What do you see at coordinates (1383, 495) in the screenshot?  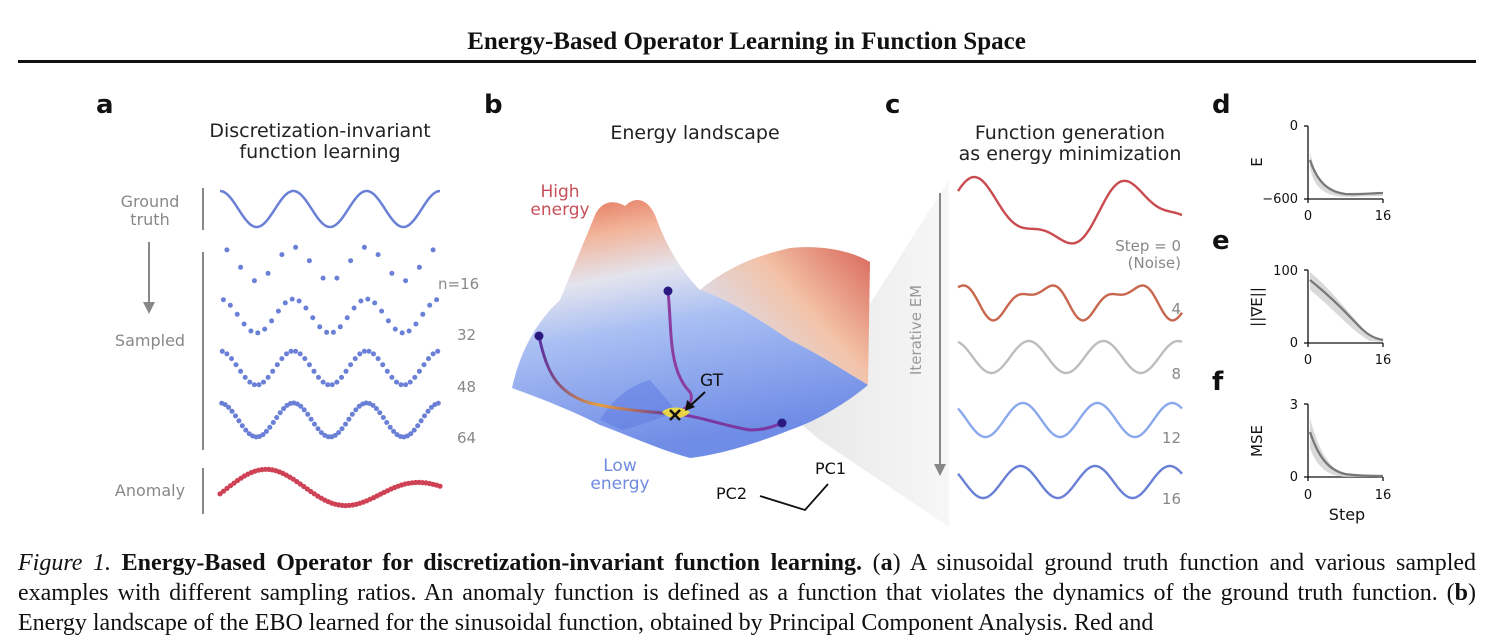 I see `mse-x1: 16` at bounding box center [1383, 495].